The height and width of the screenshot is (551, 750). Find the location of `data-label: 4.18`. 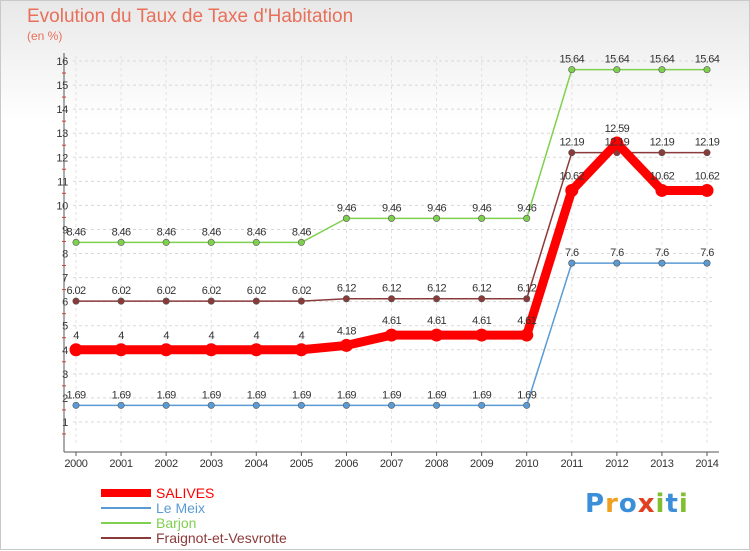

data-label: 4.18 is located at coordinates (346, 331).